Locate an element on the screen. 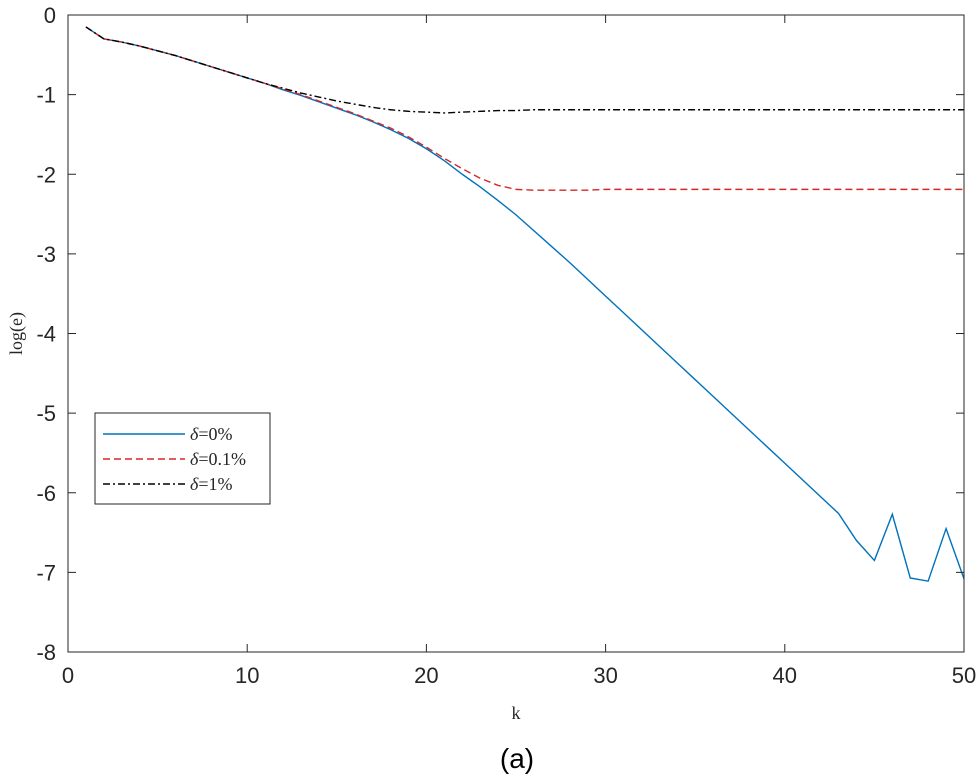  y-tick-label: -7 is located at coordinates (46, 572).